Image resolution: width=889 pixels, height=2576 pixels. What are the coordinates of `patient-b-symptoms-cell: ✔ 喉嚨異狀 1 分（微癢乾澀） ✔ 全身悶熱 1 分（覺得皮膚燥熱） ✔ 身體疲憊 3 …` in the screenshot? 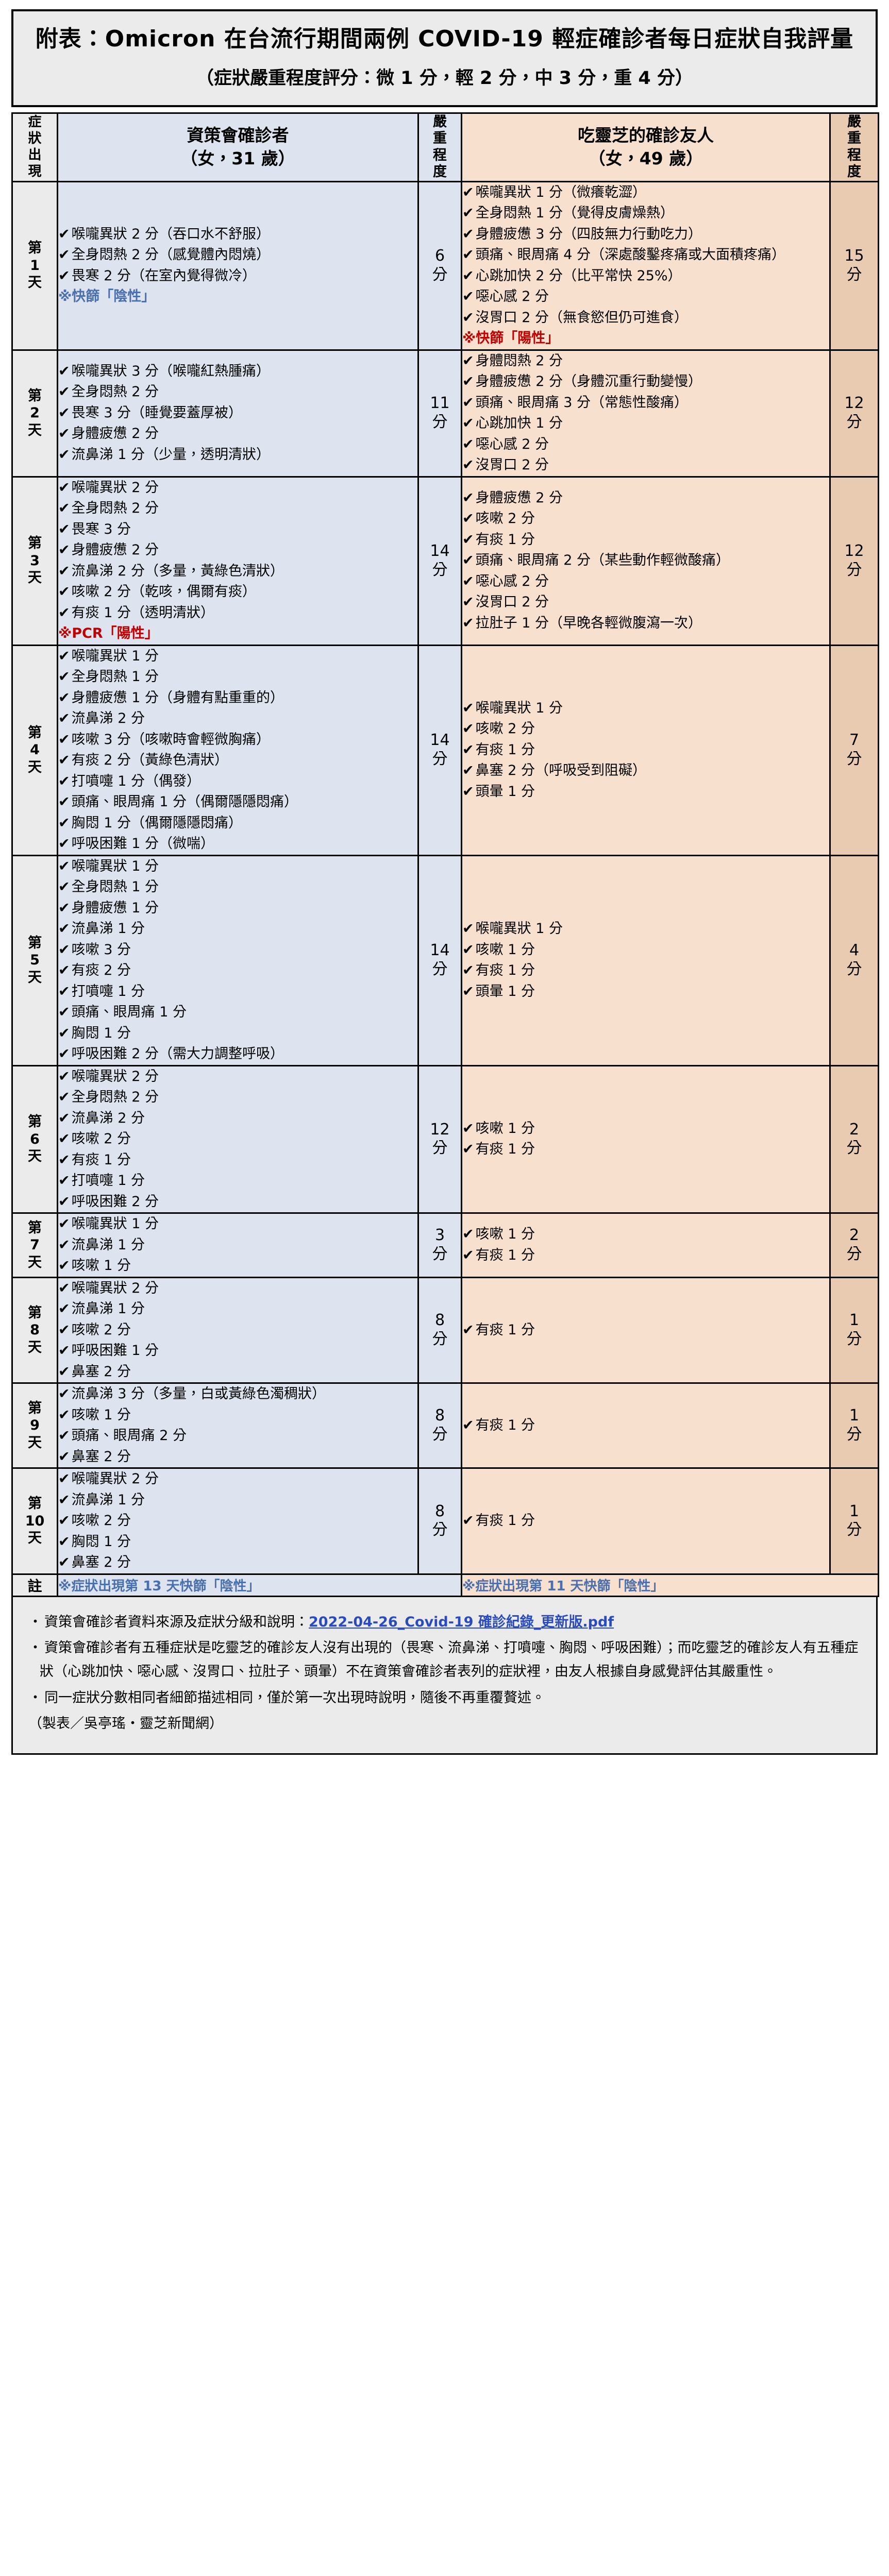 It's located at (646, 265).